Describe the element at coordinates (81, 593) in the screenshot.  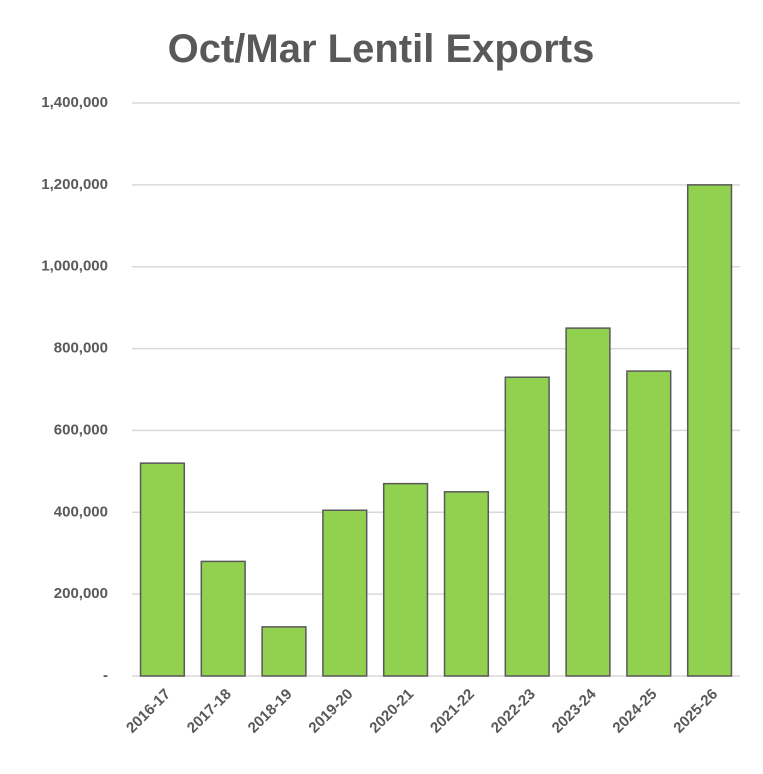
I see `y-tick-label: 200,000` at that location.